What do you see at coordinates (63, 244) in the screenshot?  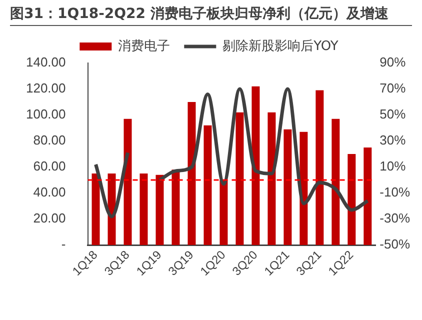 I see `y-tick-label: -` at bounding box center [63, 244].